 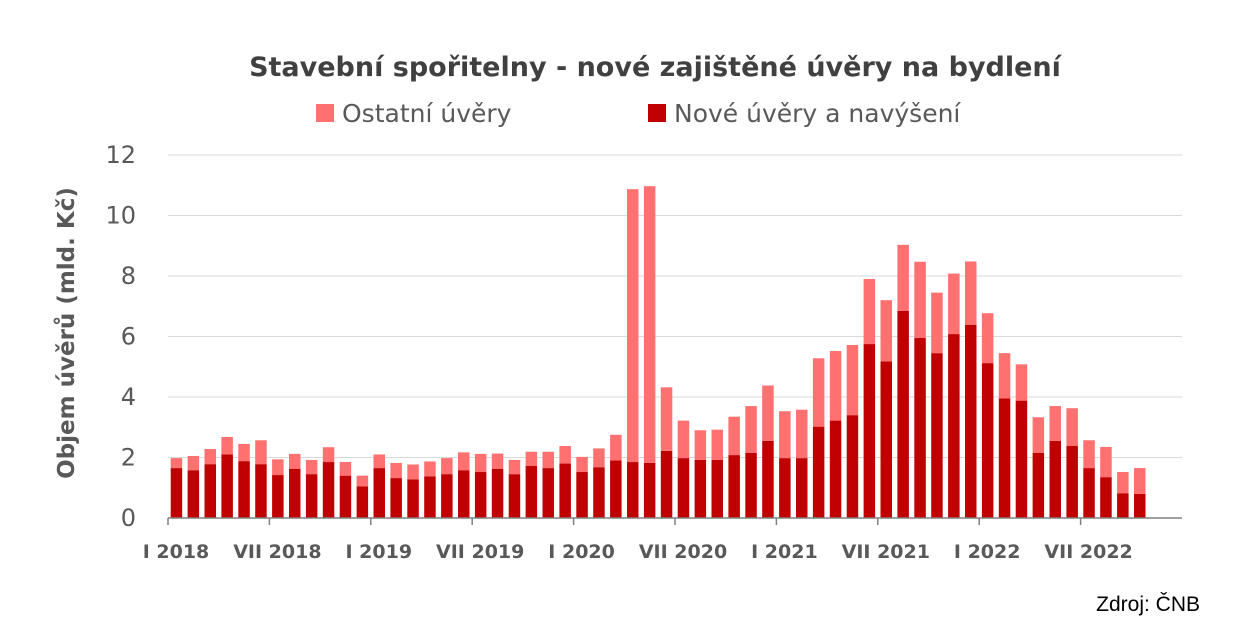 I want to click on y-tick-label: 8, so click(x=128, y=276).